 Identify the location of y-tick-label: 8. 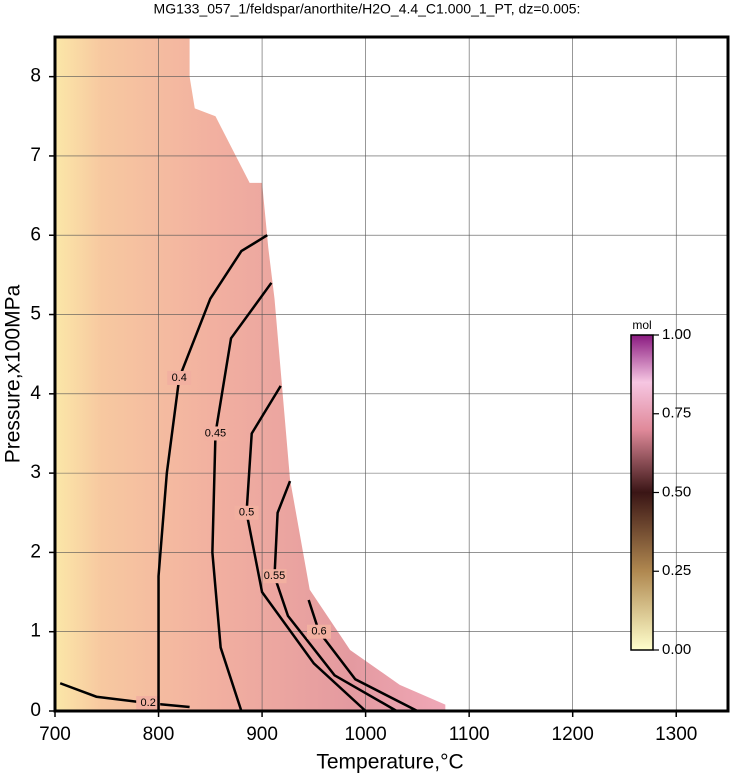
(35, 76).